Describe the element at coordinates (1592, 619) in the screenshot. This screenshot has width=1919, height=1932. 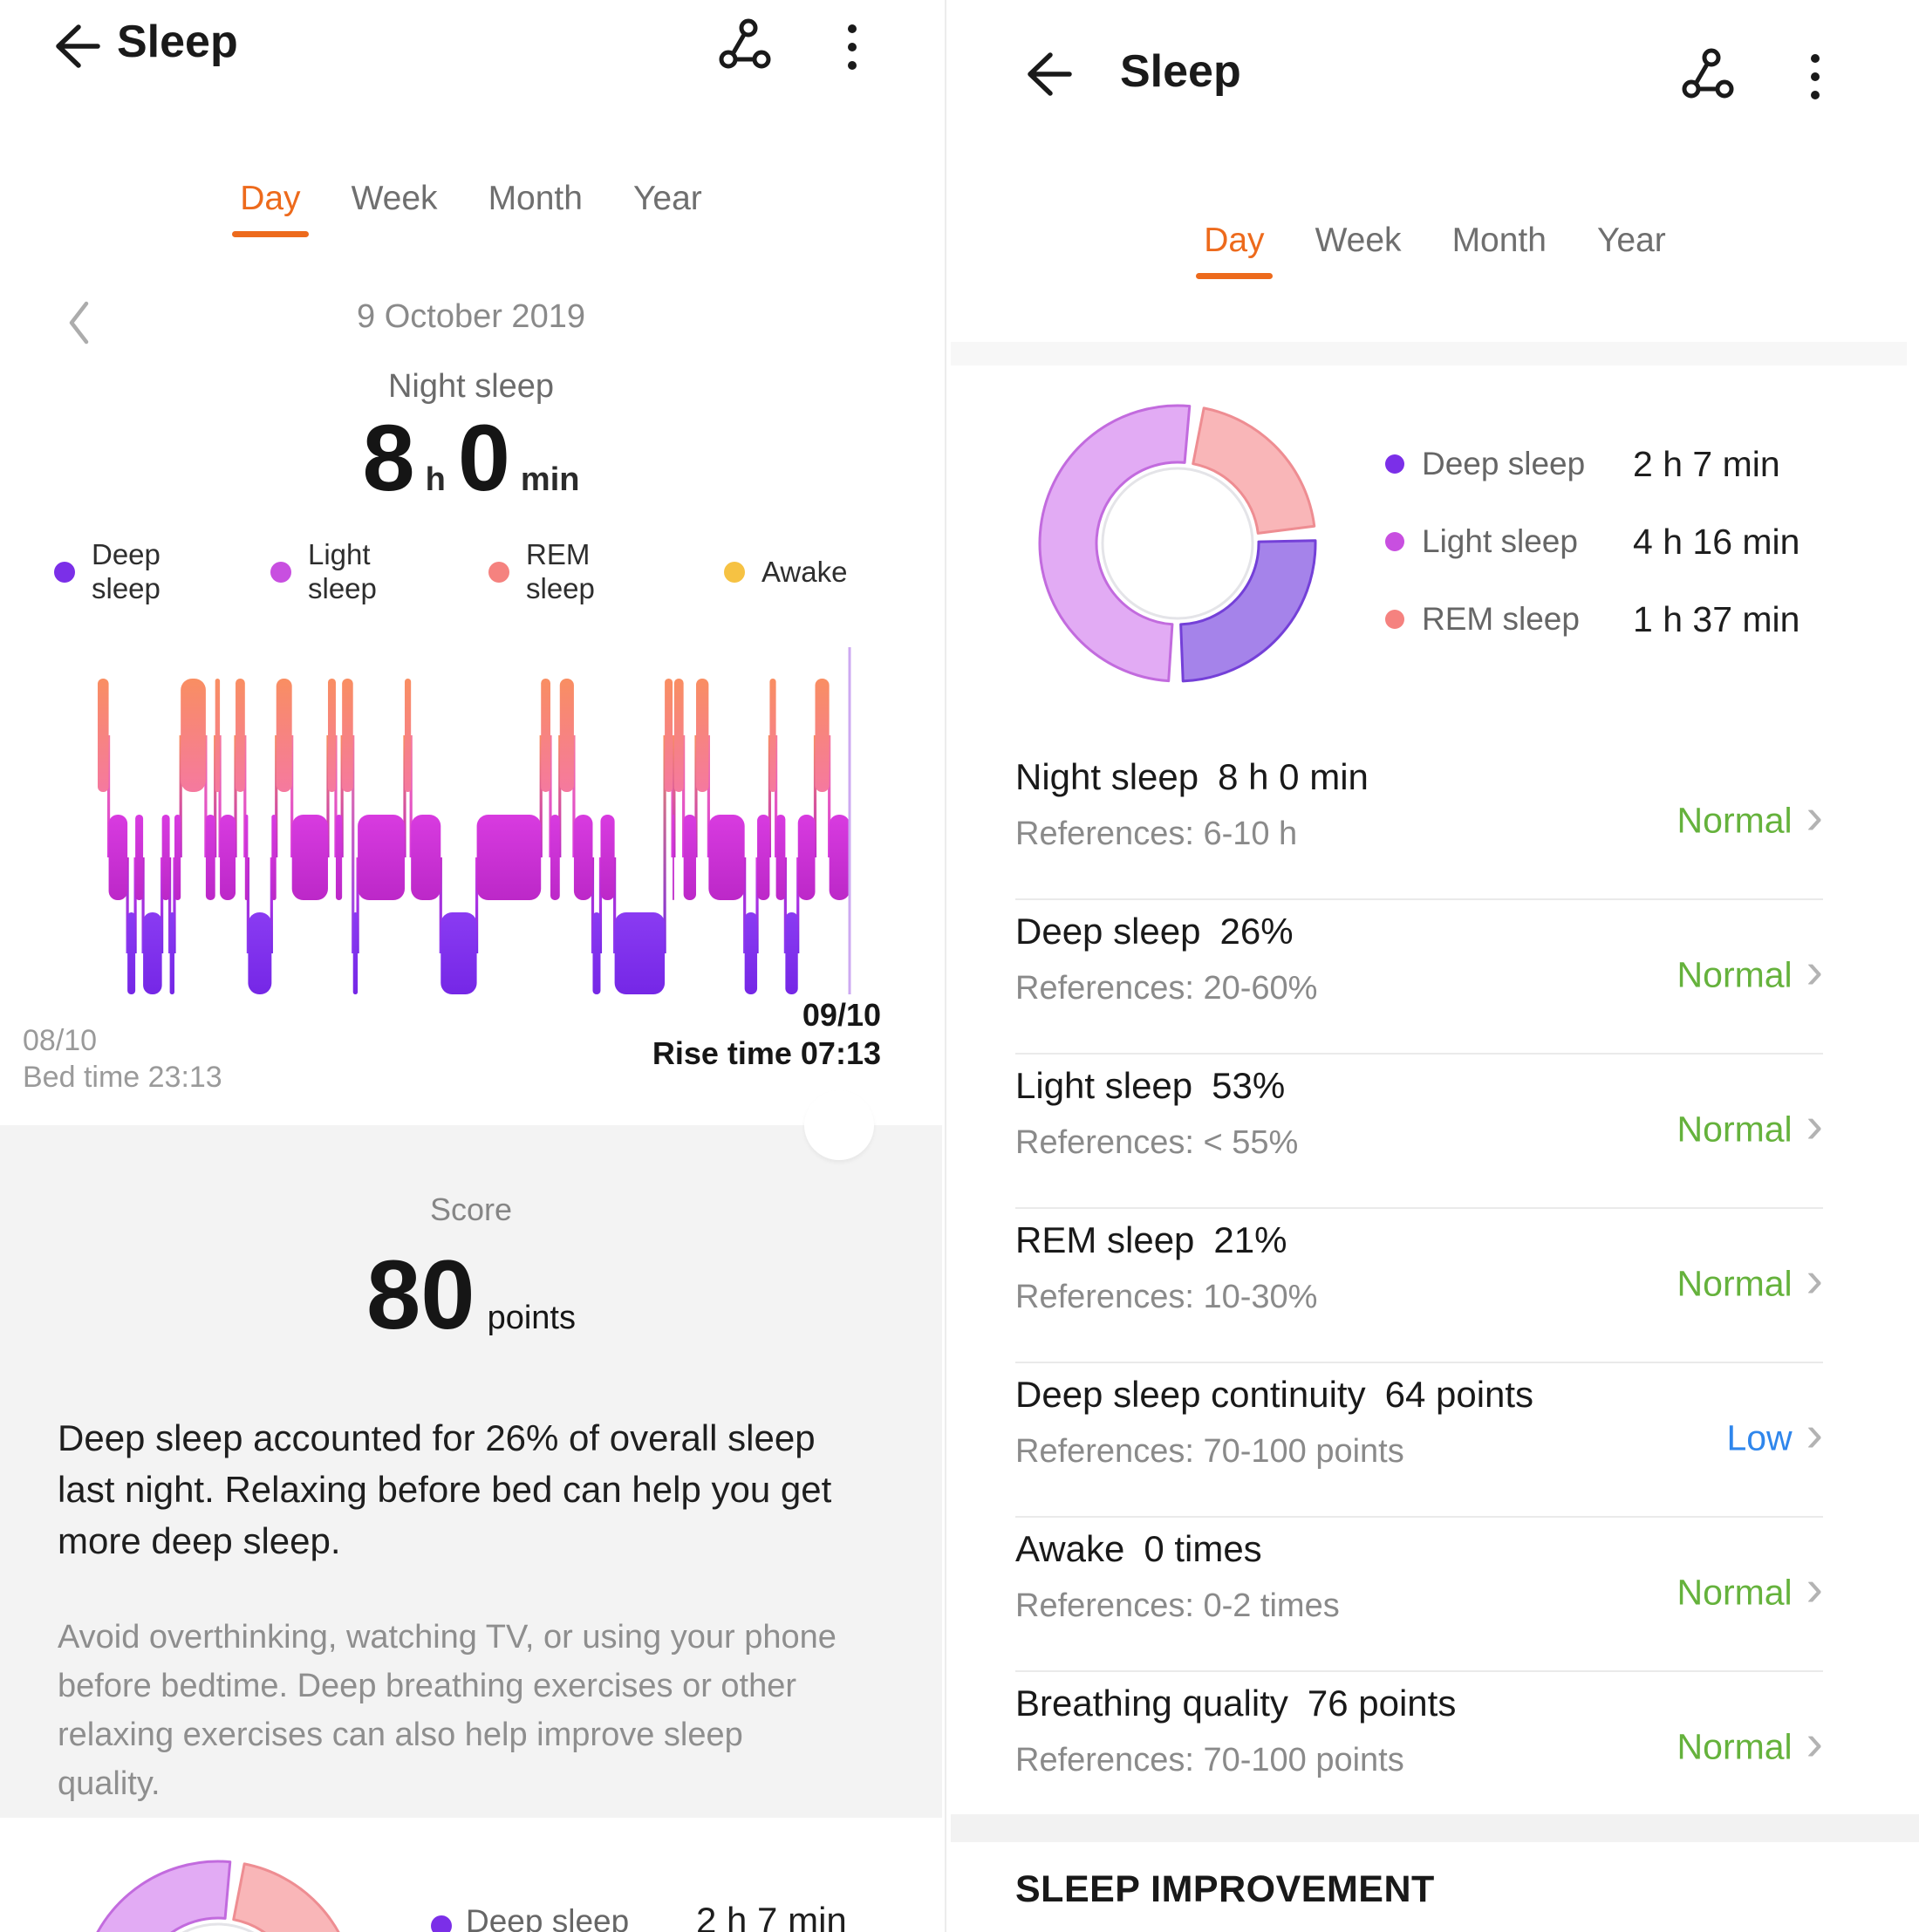
I see `legend-item: REM sleep 1 h 37 min` at that location.